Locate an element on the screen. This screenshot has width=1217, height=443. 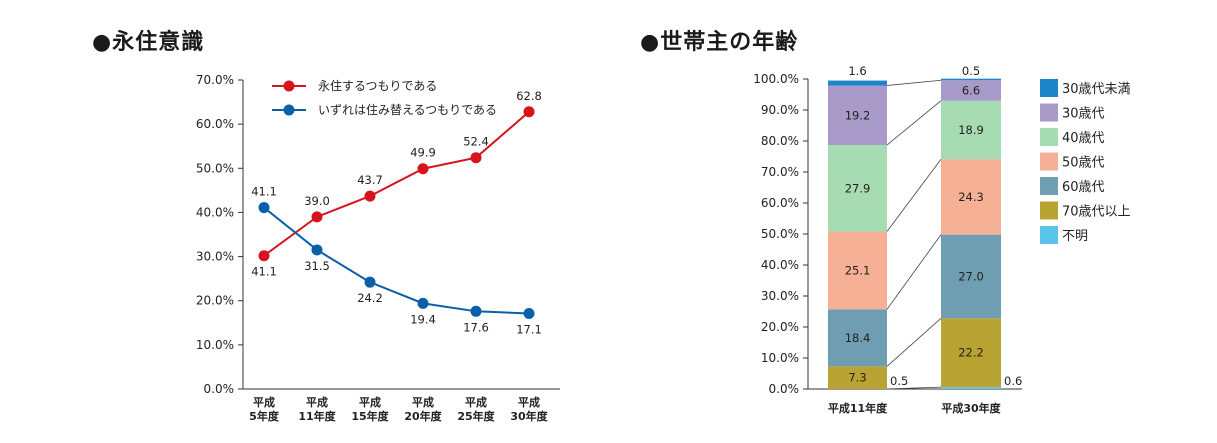
line-y-tick-label: 70.0% is located at coordinates (215, 80).